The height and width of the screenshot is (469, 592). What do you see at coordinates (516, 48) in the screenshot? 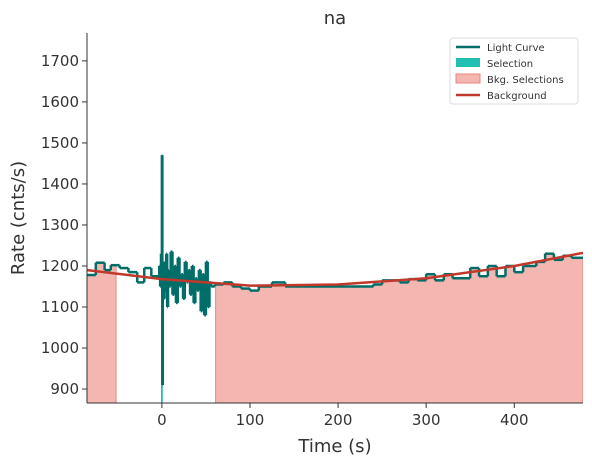
I see `legend-label: Light Curve` at bounding box center [516, 48].